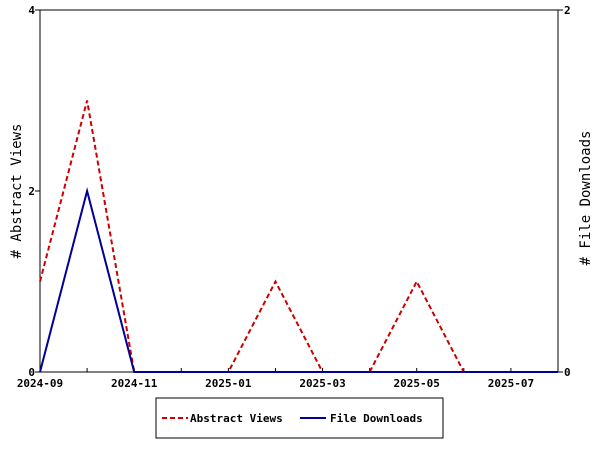 Image resolution: width=600 pixels, height=454 pixels. I want to click on legend-label-abstract-views: Abstract Views, so click(236, 418).